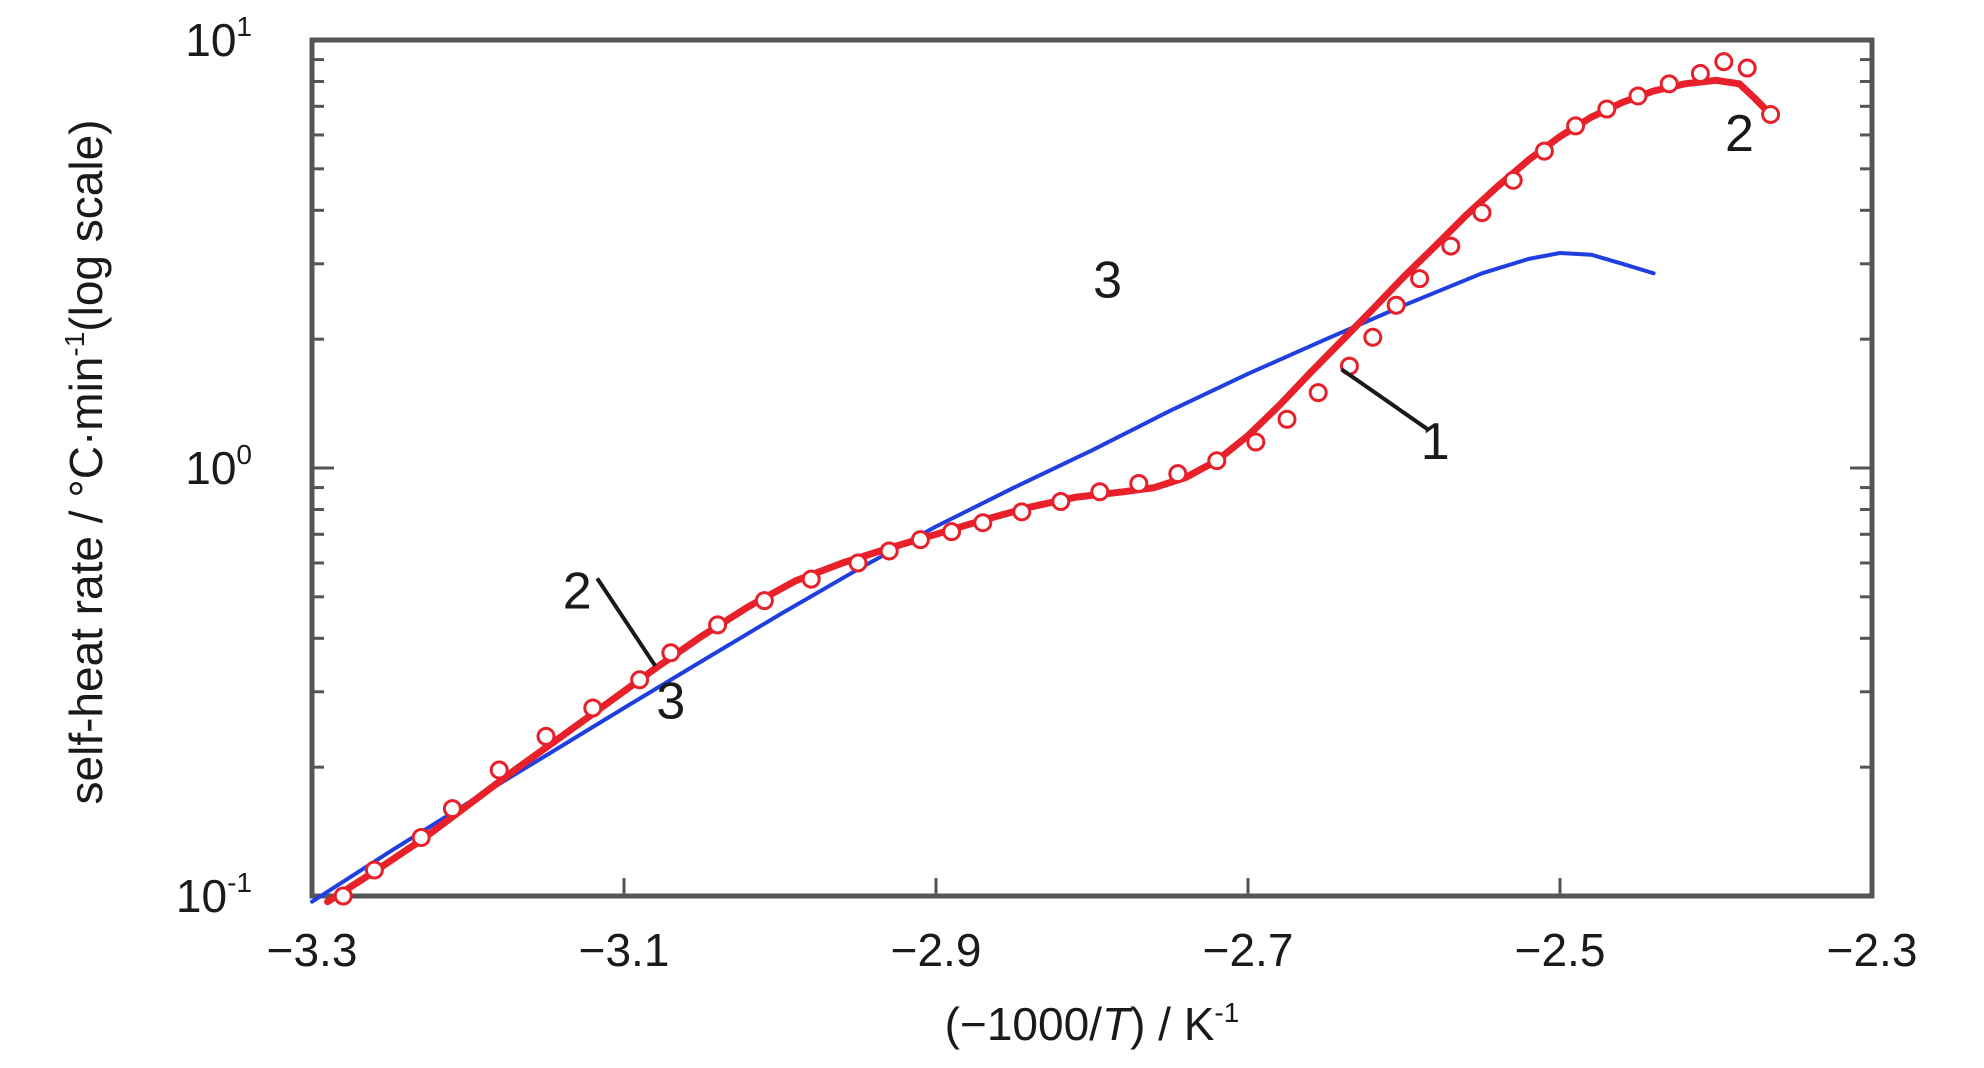 The height and width of the screenshot is (1068, 1984). What do you see at coordinates (239, 882) in the screenshot?
I see `y-tick-exponent: -1` at bounding box center [239, 882].